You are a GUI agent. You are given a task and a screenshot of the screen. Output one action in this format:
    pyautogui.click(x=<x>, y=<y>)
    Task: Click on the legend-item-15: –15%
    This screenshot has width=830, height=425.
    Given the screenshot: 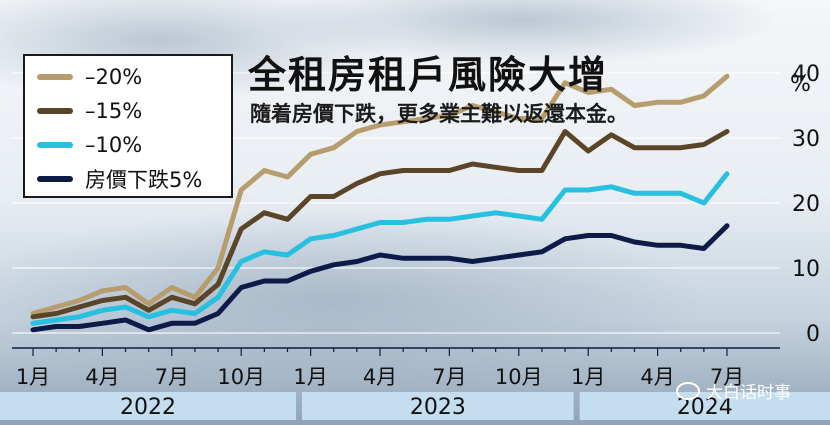 What is the action you would take?
    pyautogui.click(x=89, y=111)
    